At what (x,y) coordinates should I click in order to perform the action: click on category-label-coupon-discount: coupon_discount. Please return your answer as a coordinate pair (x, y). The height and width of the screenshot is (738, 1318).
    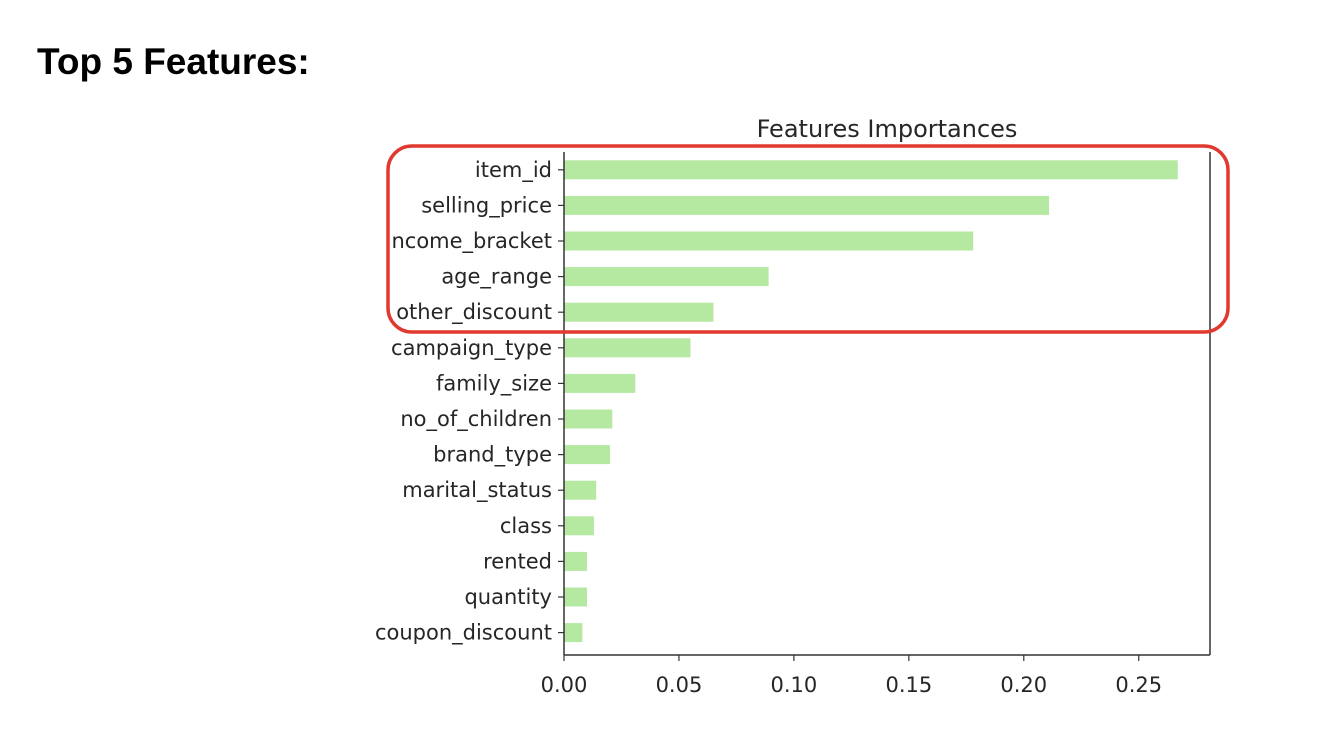
    Looking at the image, I should click on (463, 633).